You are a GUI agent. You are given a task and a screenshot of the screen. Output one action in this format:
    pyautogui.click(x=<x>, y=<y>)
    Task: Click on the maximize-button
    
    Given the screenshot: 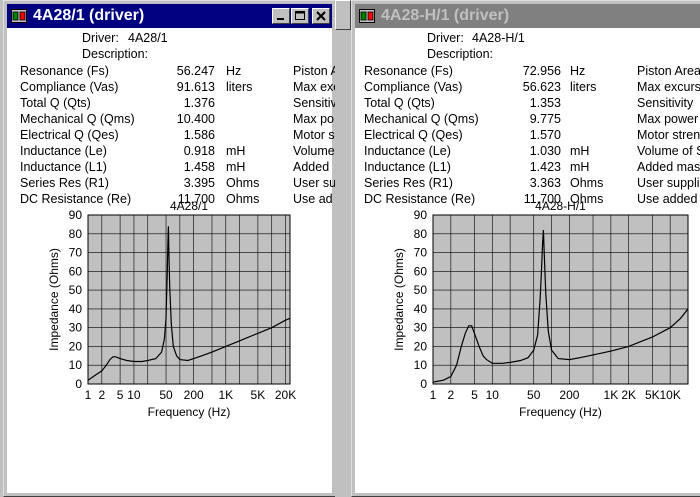 What is the action you would take?
    pyautogui.click(x=300, y=16)
    